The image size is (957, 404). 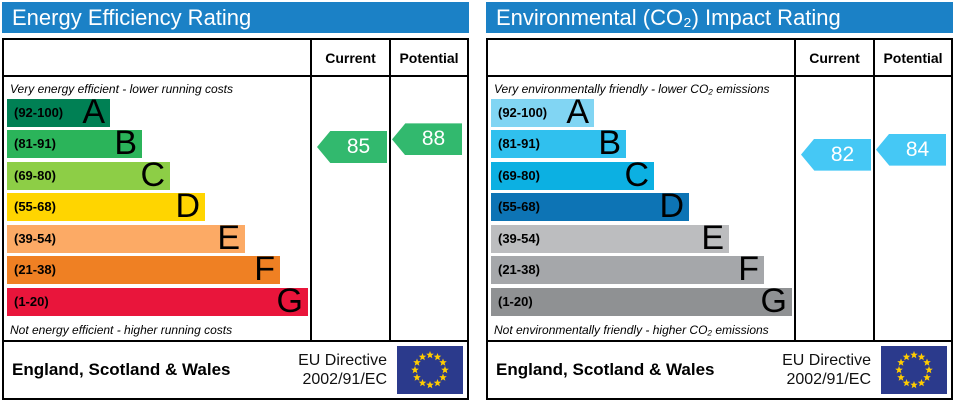 I want to click on current-rating-value: 82, so click(x=842, y=154).